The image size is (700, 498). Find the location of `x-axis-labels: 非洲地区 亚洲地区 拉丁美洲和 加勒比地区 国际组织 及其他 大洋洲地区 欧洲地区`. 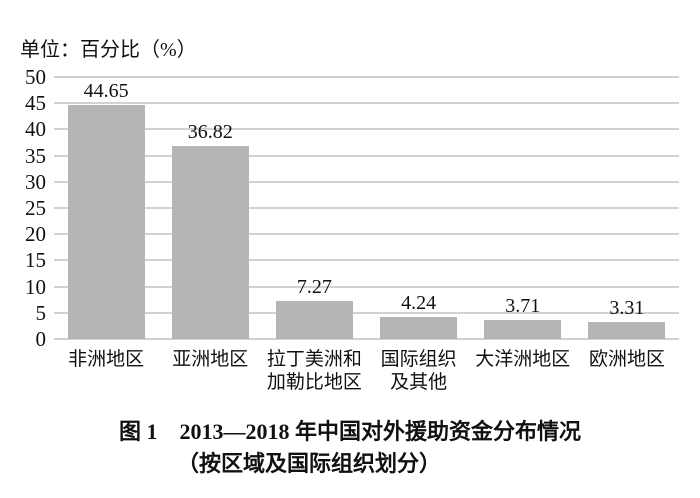

x-axis-labels: 非洲地区 亚洲地区 拉丁美洲和 加勒比地区 国际组织 及其他 大洋洲地区 欧洲地区 is located at coordinates (366, 371).